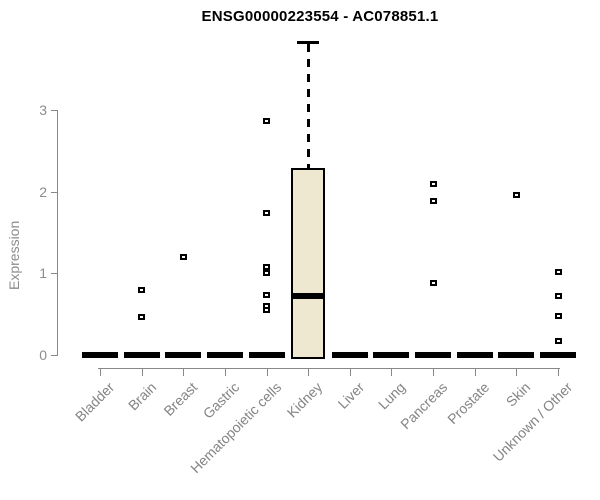  What do you see at coordinates (516, 194) in the screenshot?
I see `outlier-skin` at bounding box center [516, 194].